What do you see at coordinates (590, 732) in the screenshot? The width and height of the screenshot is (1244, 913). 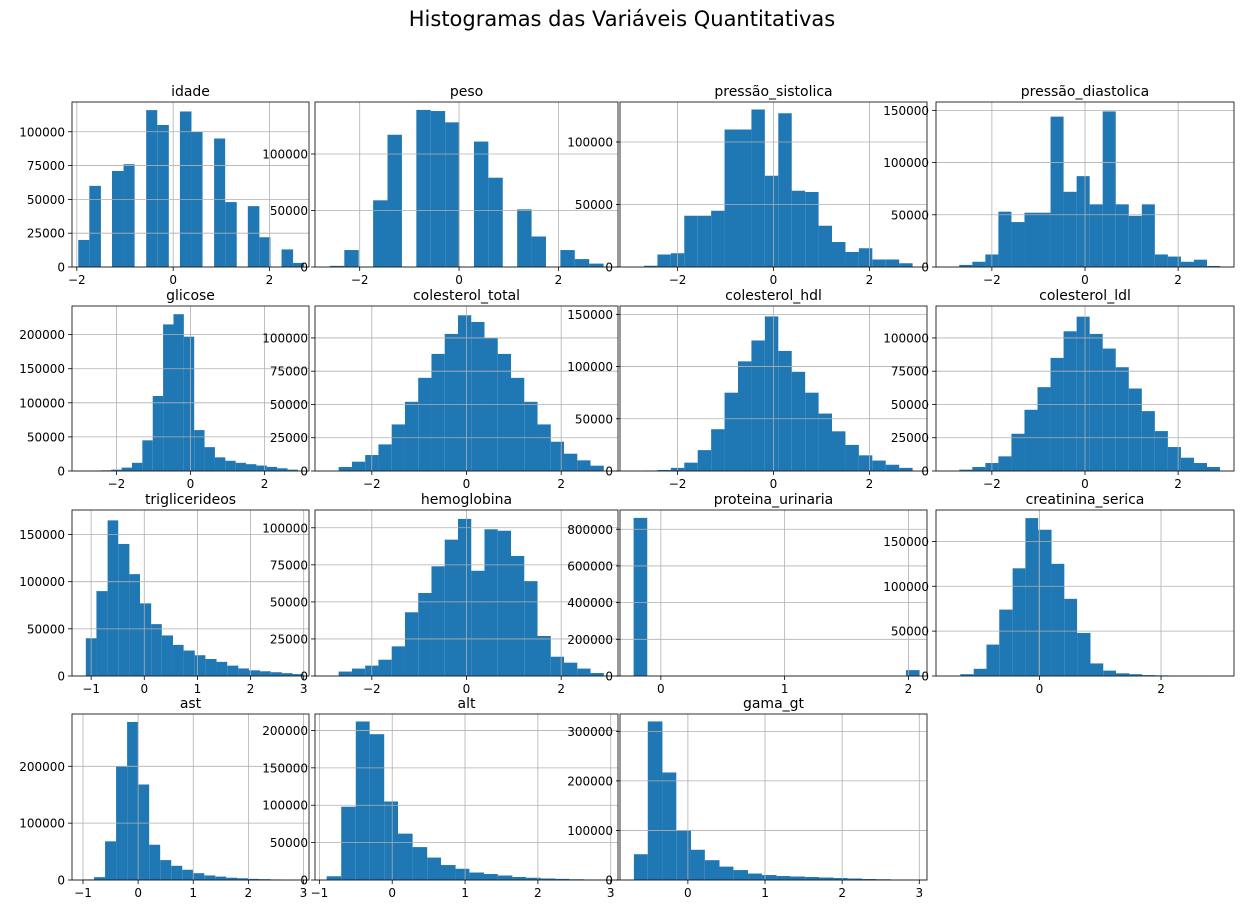 I see `y-tick-label: 300000` at bounding box center [590, 732].